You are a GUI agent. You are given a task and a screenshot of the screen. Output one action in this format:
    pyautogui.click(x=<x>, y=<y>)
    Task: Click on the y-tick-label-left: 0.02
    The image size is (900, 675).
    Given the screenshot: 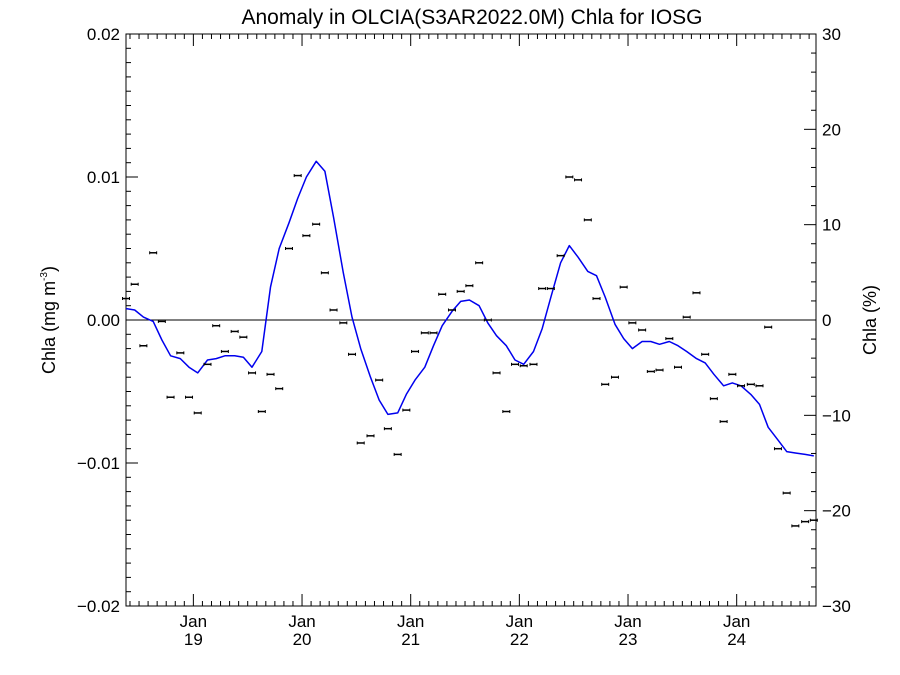 What is the action you would take?
    pyautogui.click(x=103, y=34)
    